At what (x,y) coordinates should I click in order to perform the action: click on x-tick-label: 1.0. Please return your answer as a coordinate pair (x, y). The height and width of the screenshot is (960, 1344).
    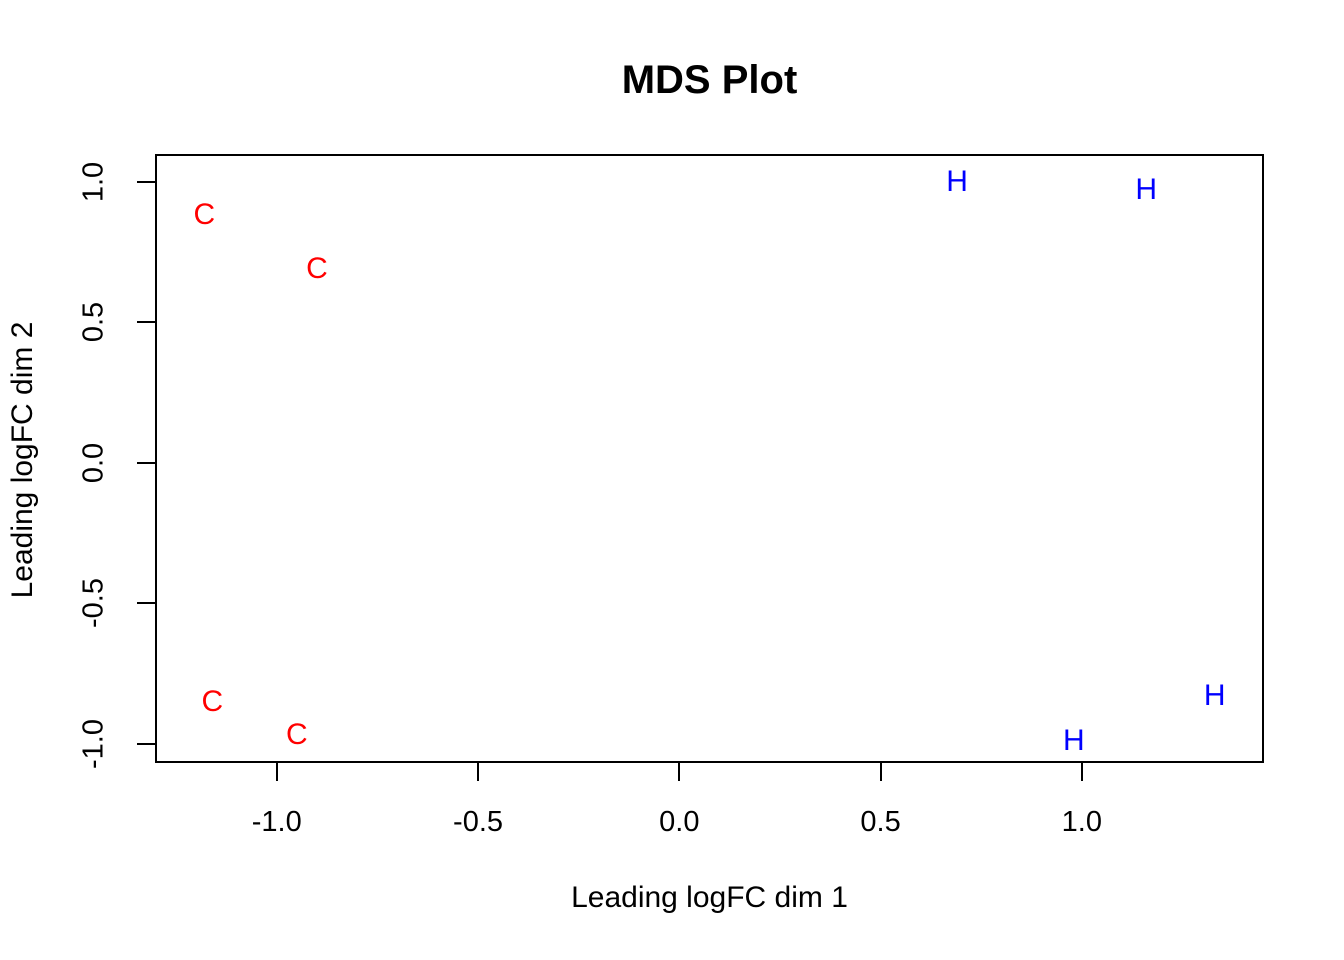
    Looking at the image, I should click on (1082, 822).